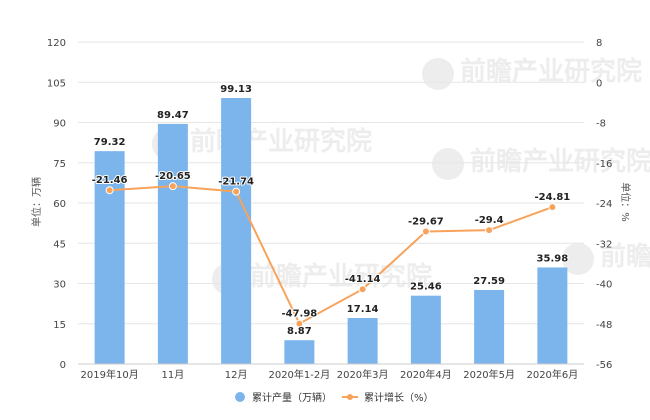  What do you see at coordinates (59, 285) in the screenshot?
I see `left-tick-label: 30` at bounding box center [59, 285].